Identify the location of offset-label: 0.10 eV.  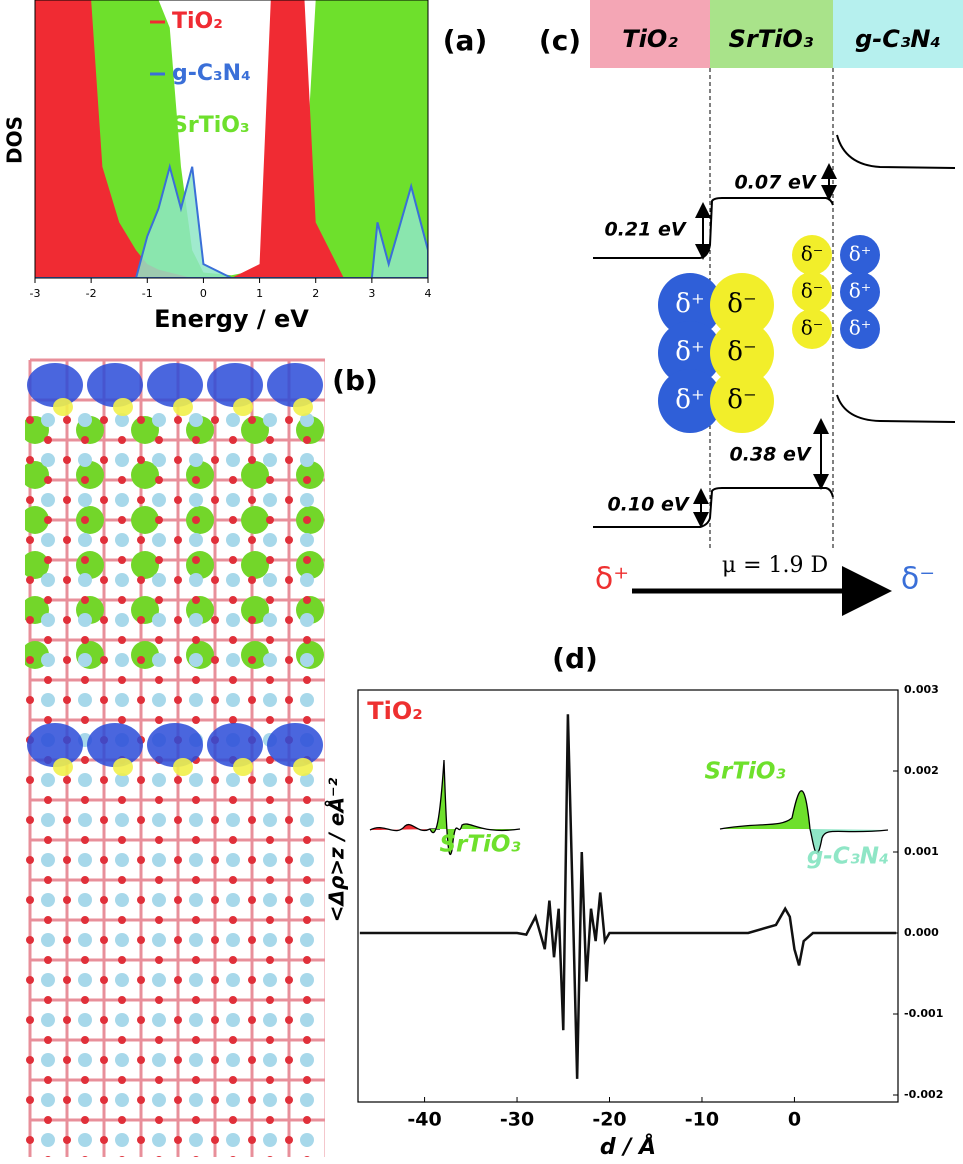
(648, 505).